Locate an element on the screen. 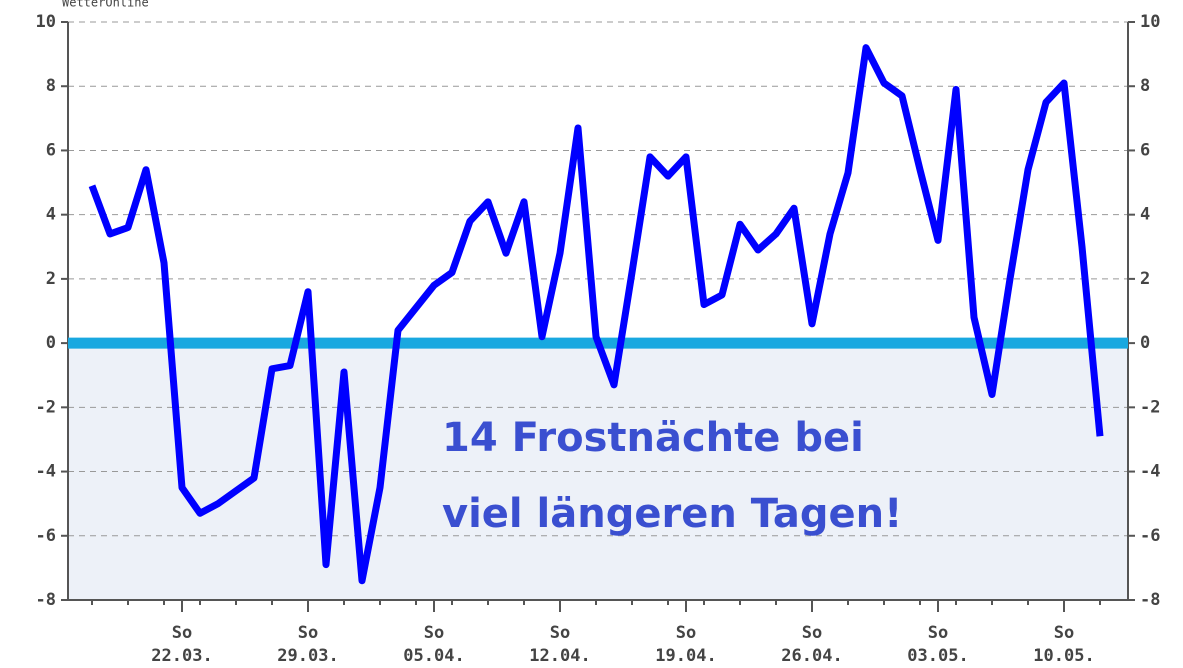 Image resolution: width=1183 pixels, height=668 pixels. x-tick-label: 12.04. is located at coordinates (559, 656).